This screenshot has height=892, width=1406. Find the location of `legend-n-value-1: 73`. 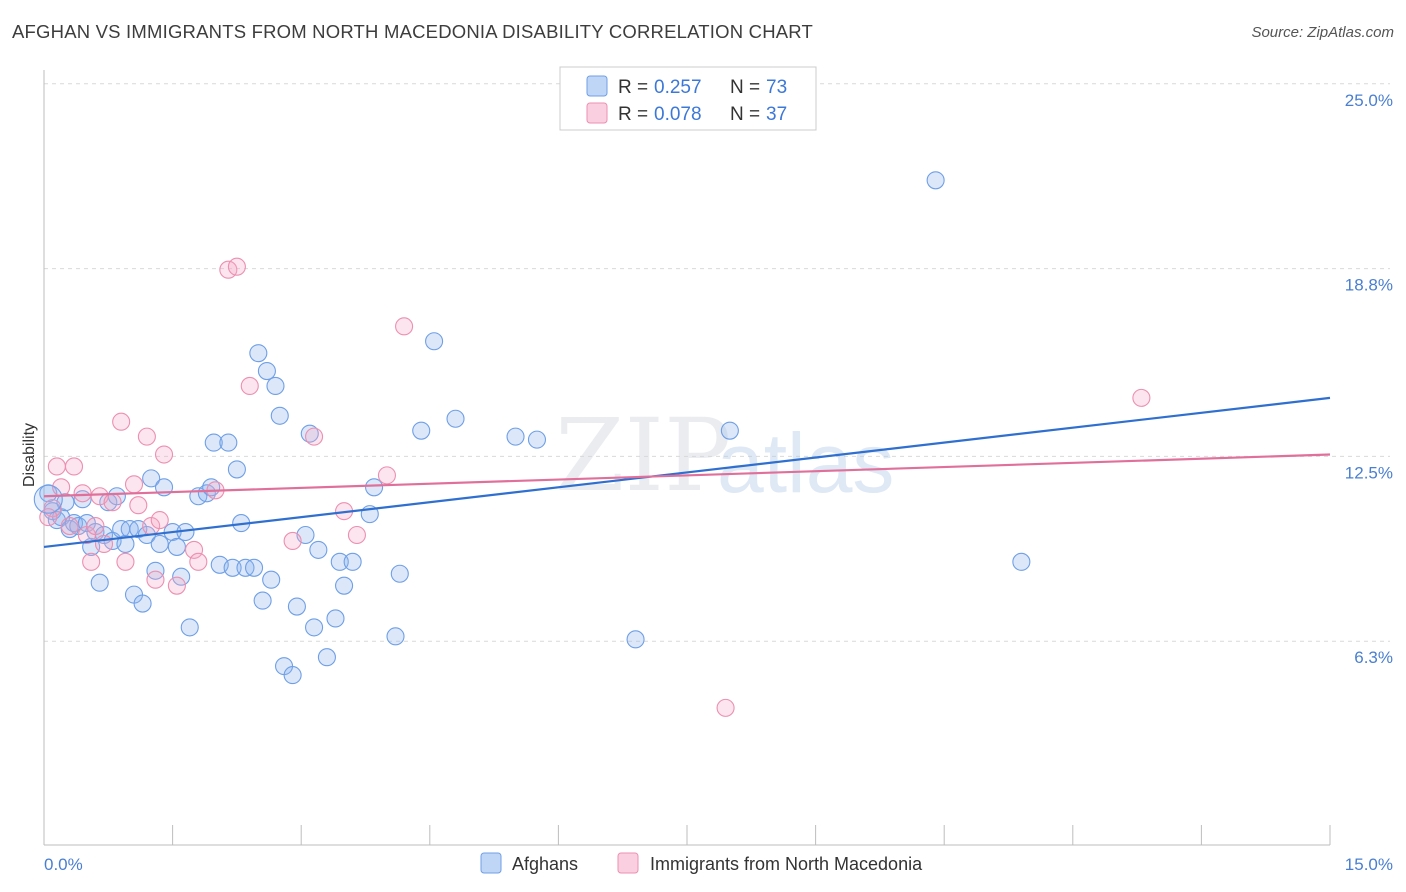

legend-n-value-1: 73 is located at coordinates (776, 87).